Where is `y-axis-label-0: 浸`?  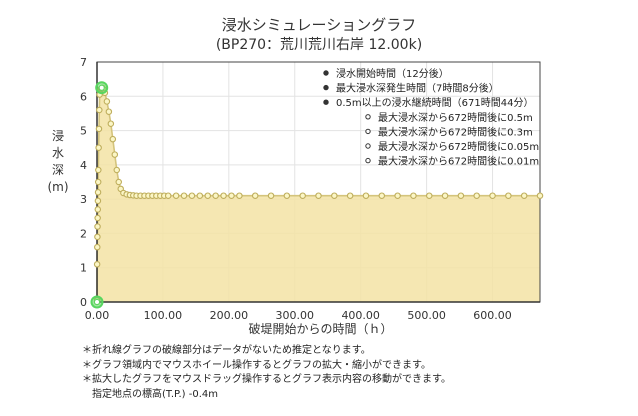 y-axis-label-0: 浸 is located at coordinates (58, 136).